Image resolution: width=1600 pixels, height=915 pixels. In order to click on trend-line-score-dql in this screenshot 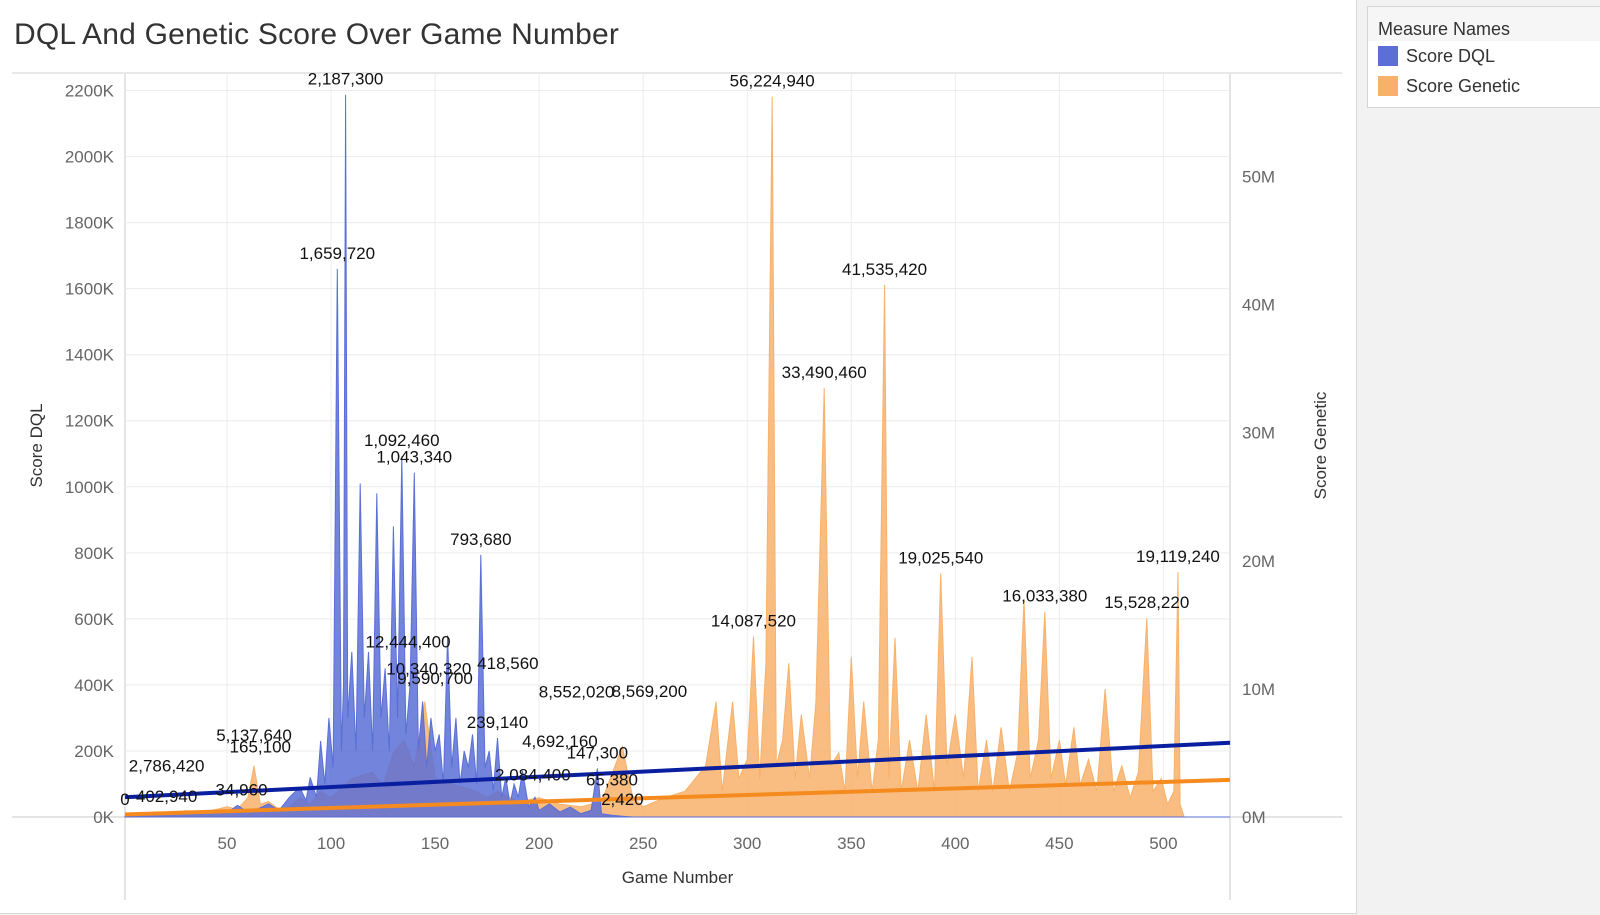, I will do `click(677, 770)`.